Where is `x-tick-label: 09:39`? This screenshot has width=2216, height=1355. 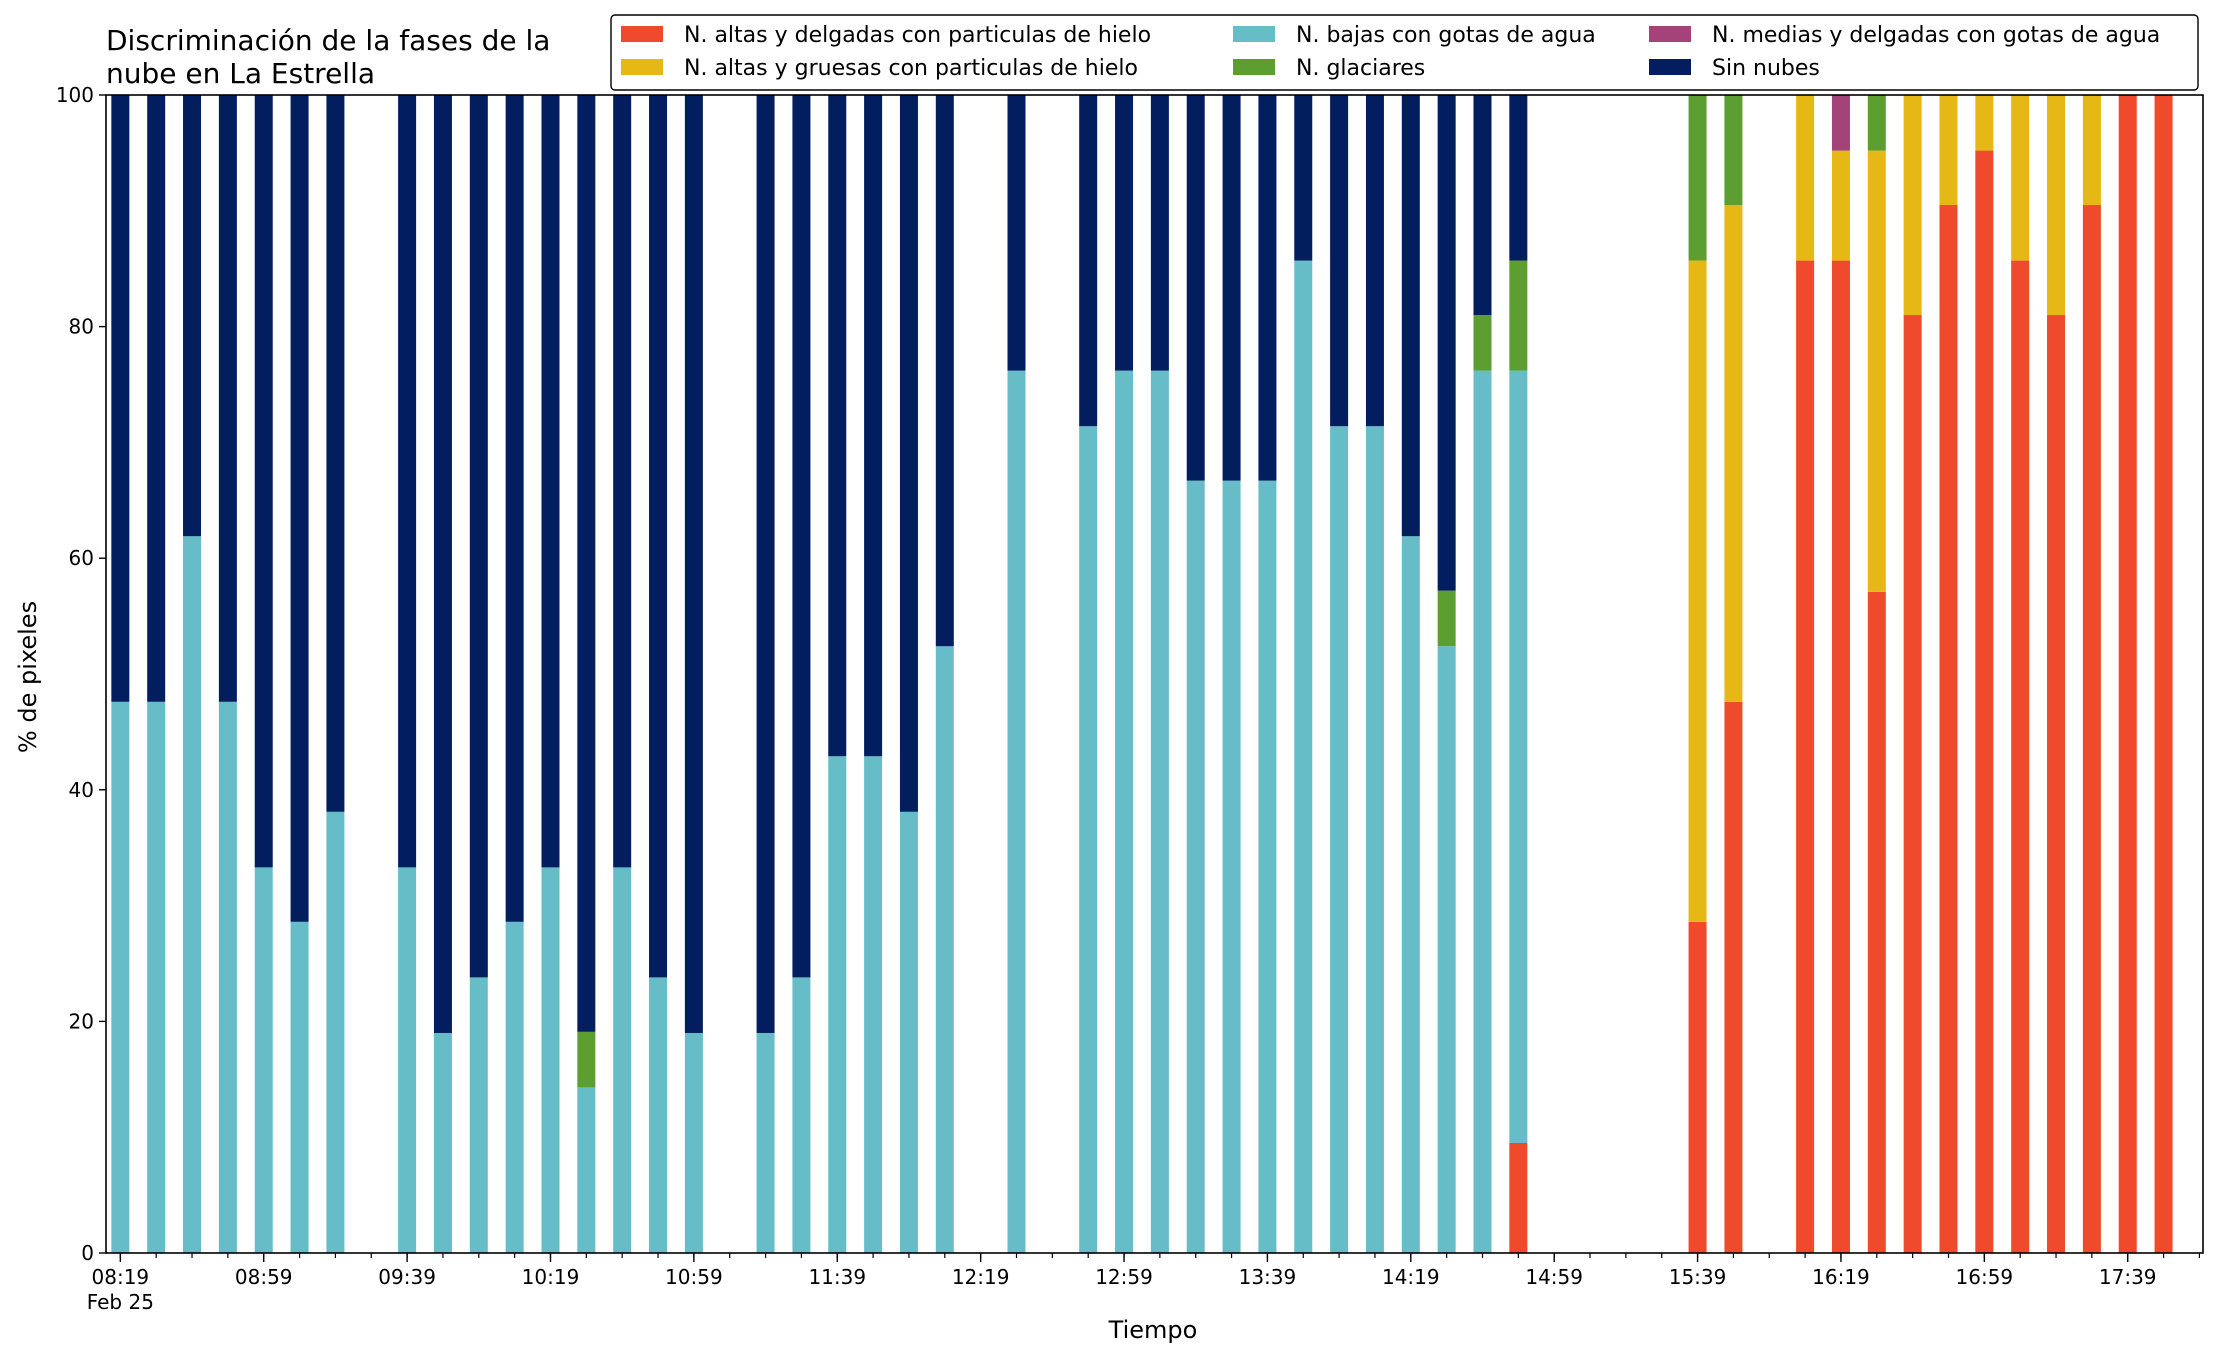 x-tick-label: 09:39 is located at coordinates (407, 1277).